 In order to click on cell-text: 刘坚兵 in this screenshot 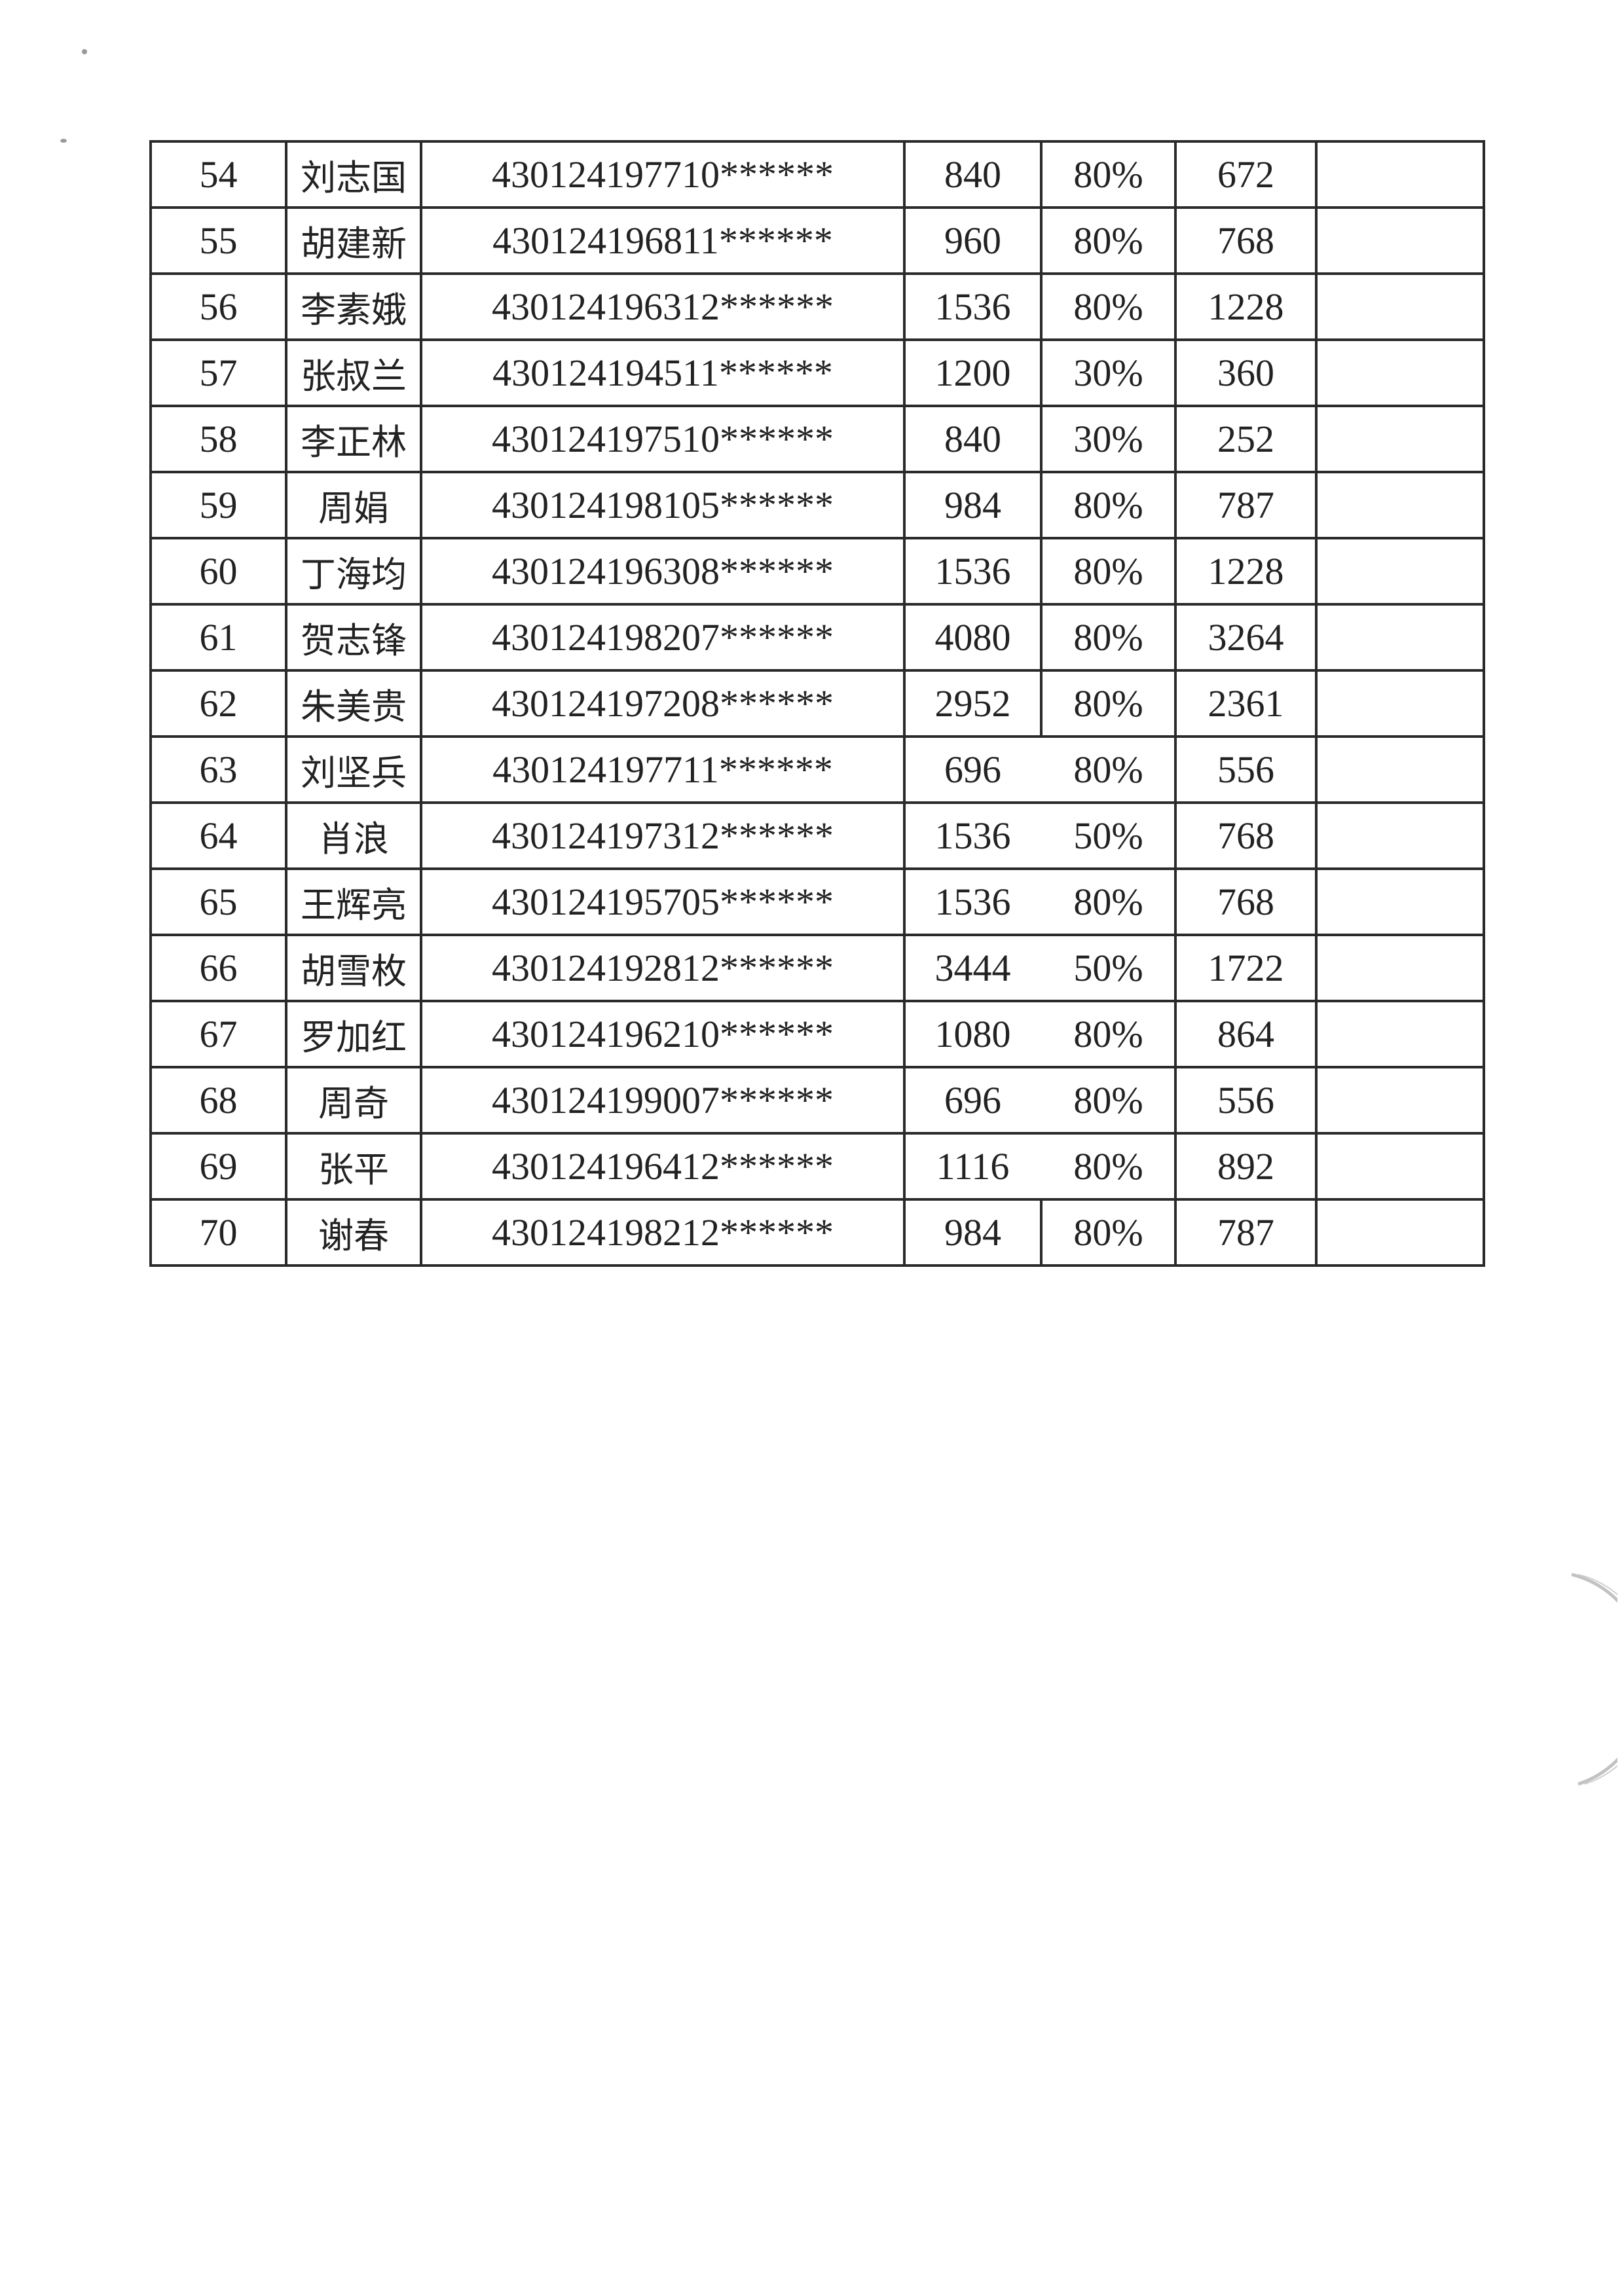, I will do `click(354, 772)`.